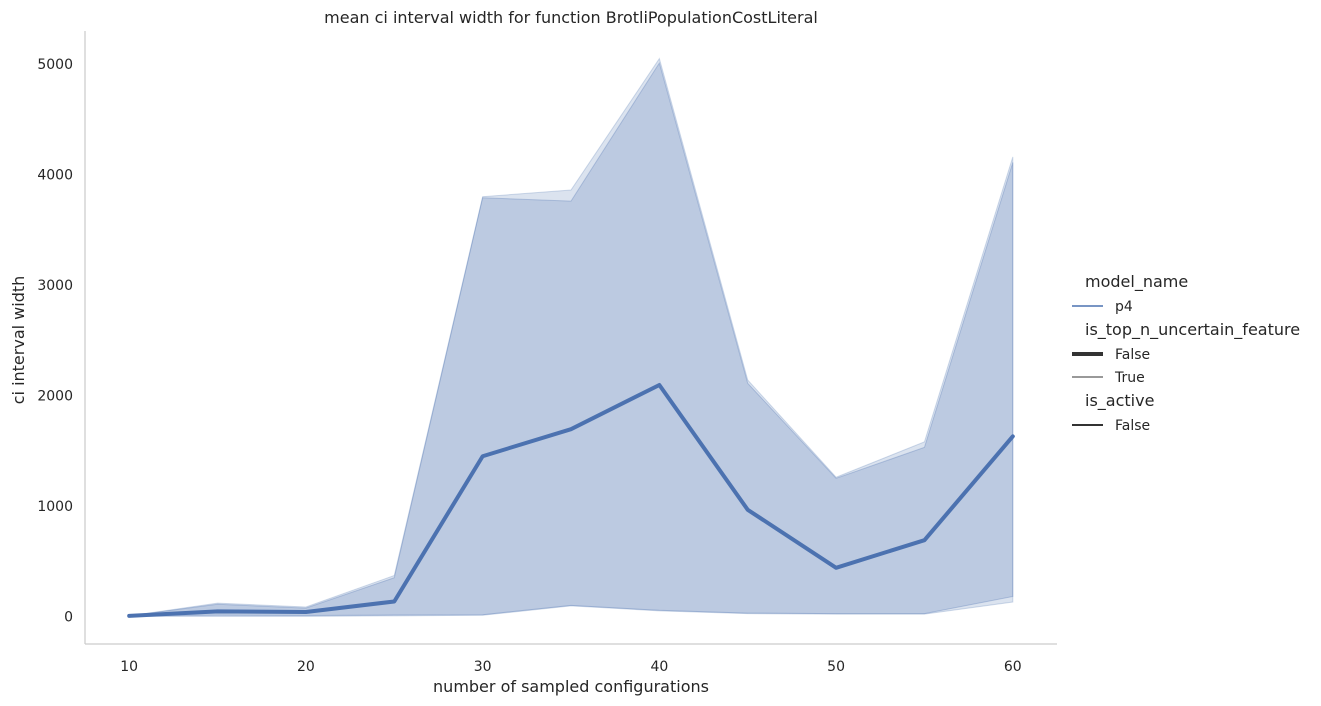 The image size is (1321, 706). Describe the element at coordinates (483, 667) in the screenshot. I see `x-tick-label: 30` at that location.